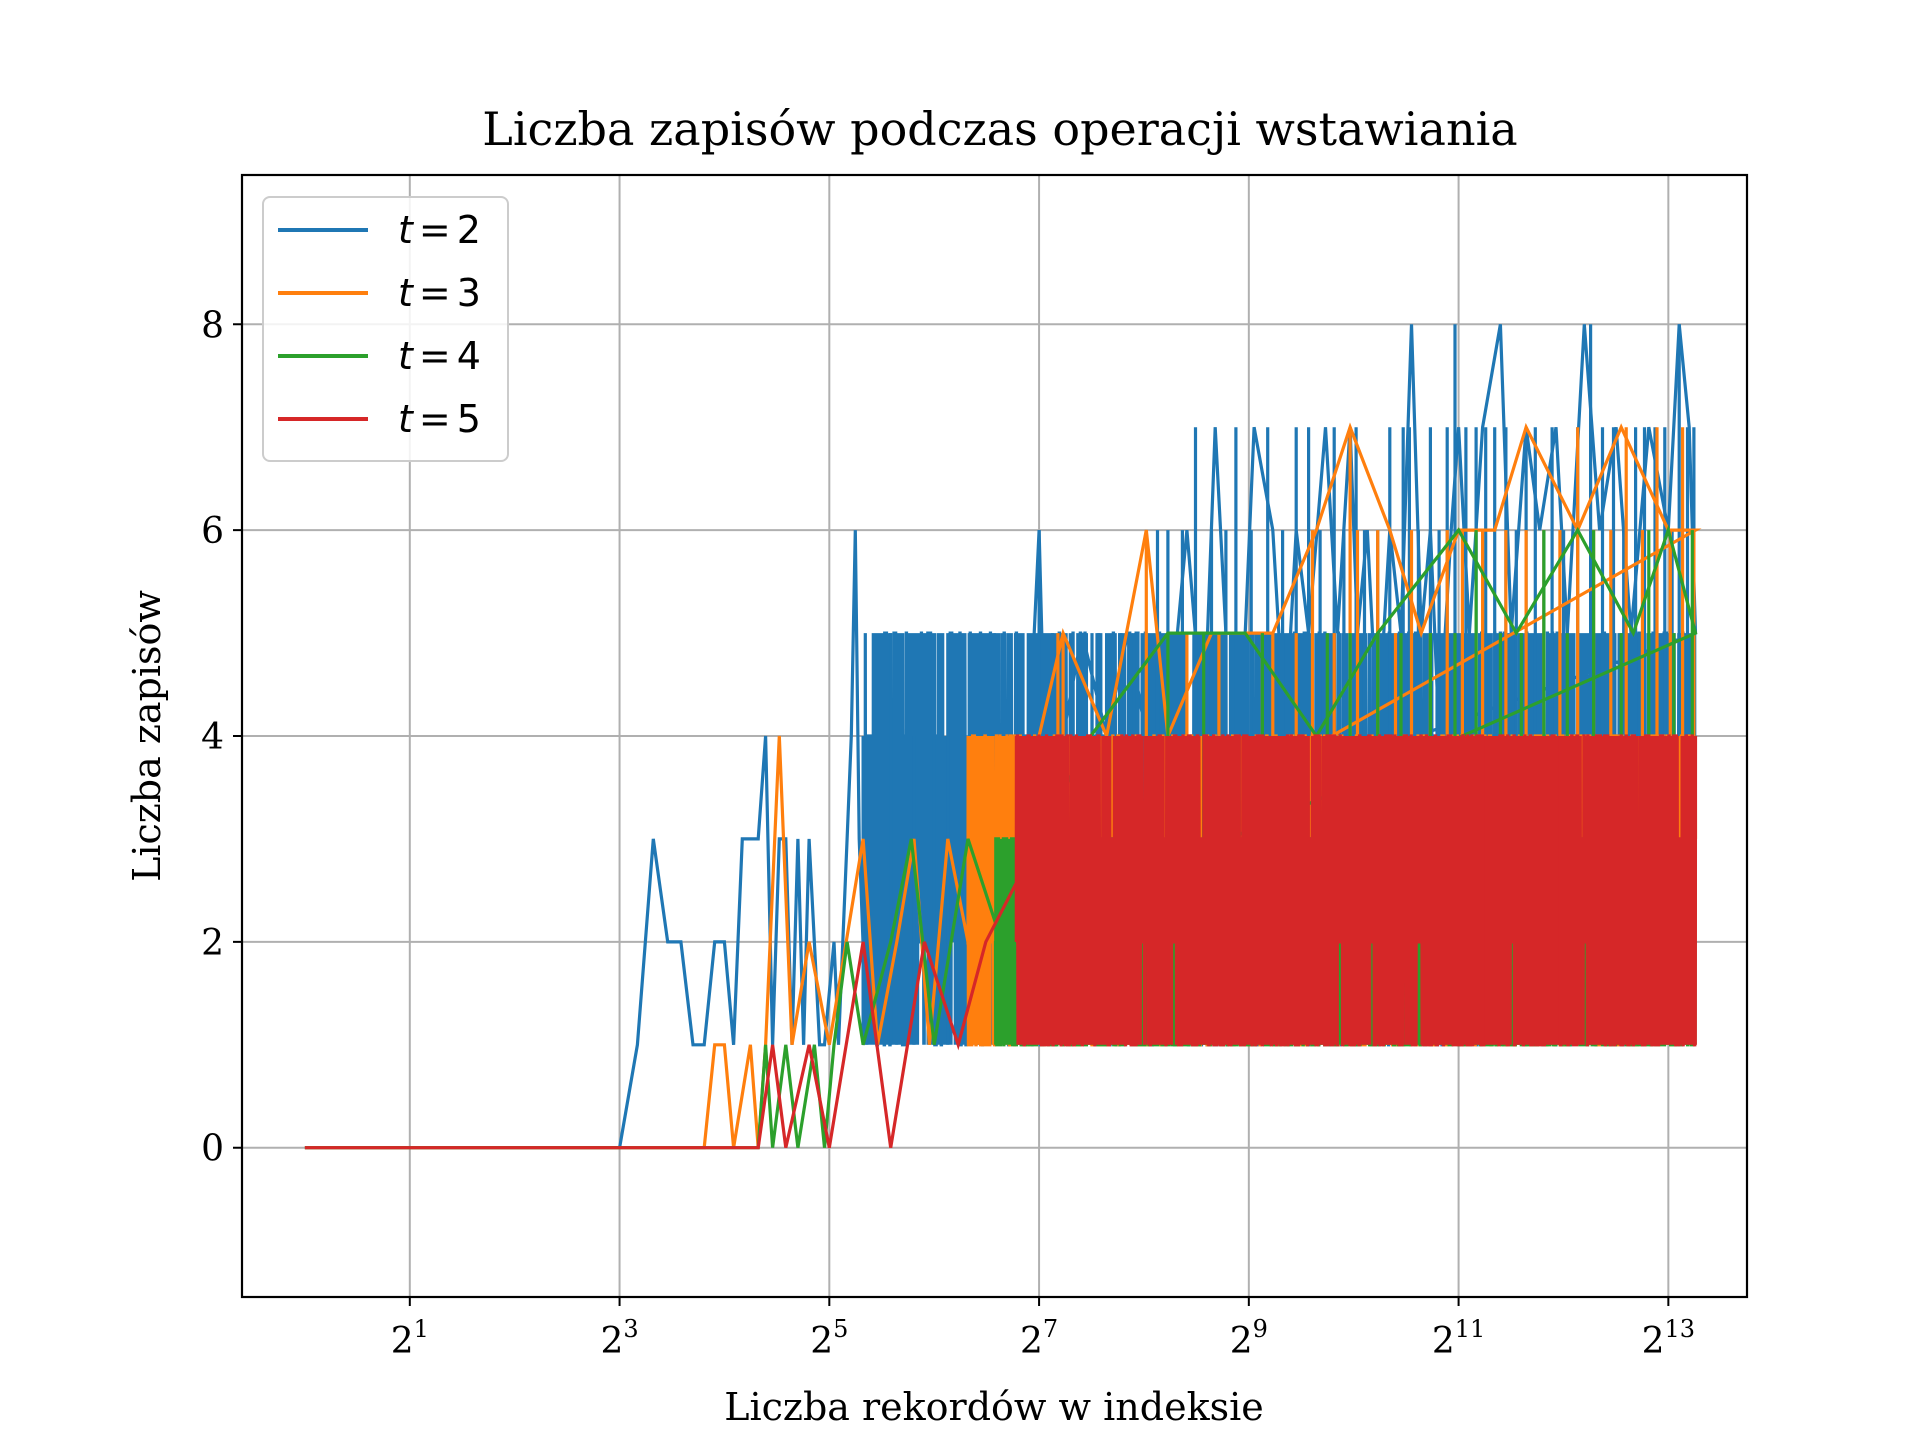  Describe the element at coordinates (439, 230) in the screenshot. I see `legend-label-t-2: t = 2` at that location.